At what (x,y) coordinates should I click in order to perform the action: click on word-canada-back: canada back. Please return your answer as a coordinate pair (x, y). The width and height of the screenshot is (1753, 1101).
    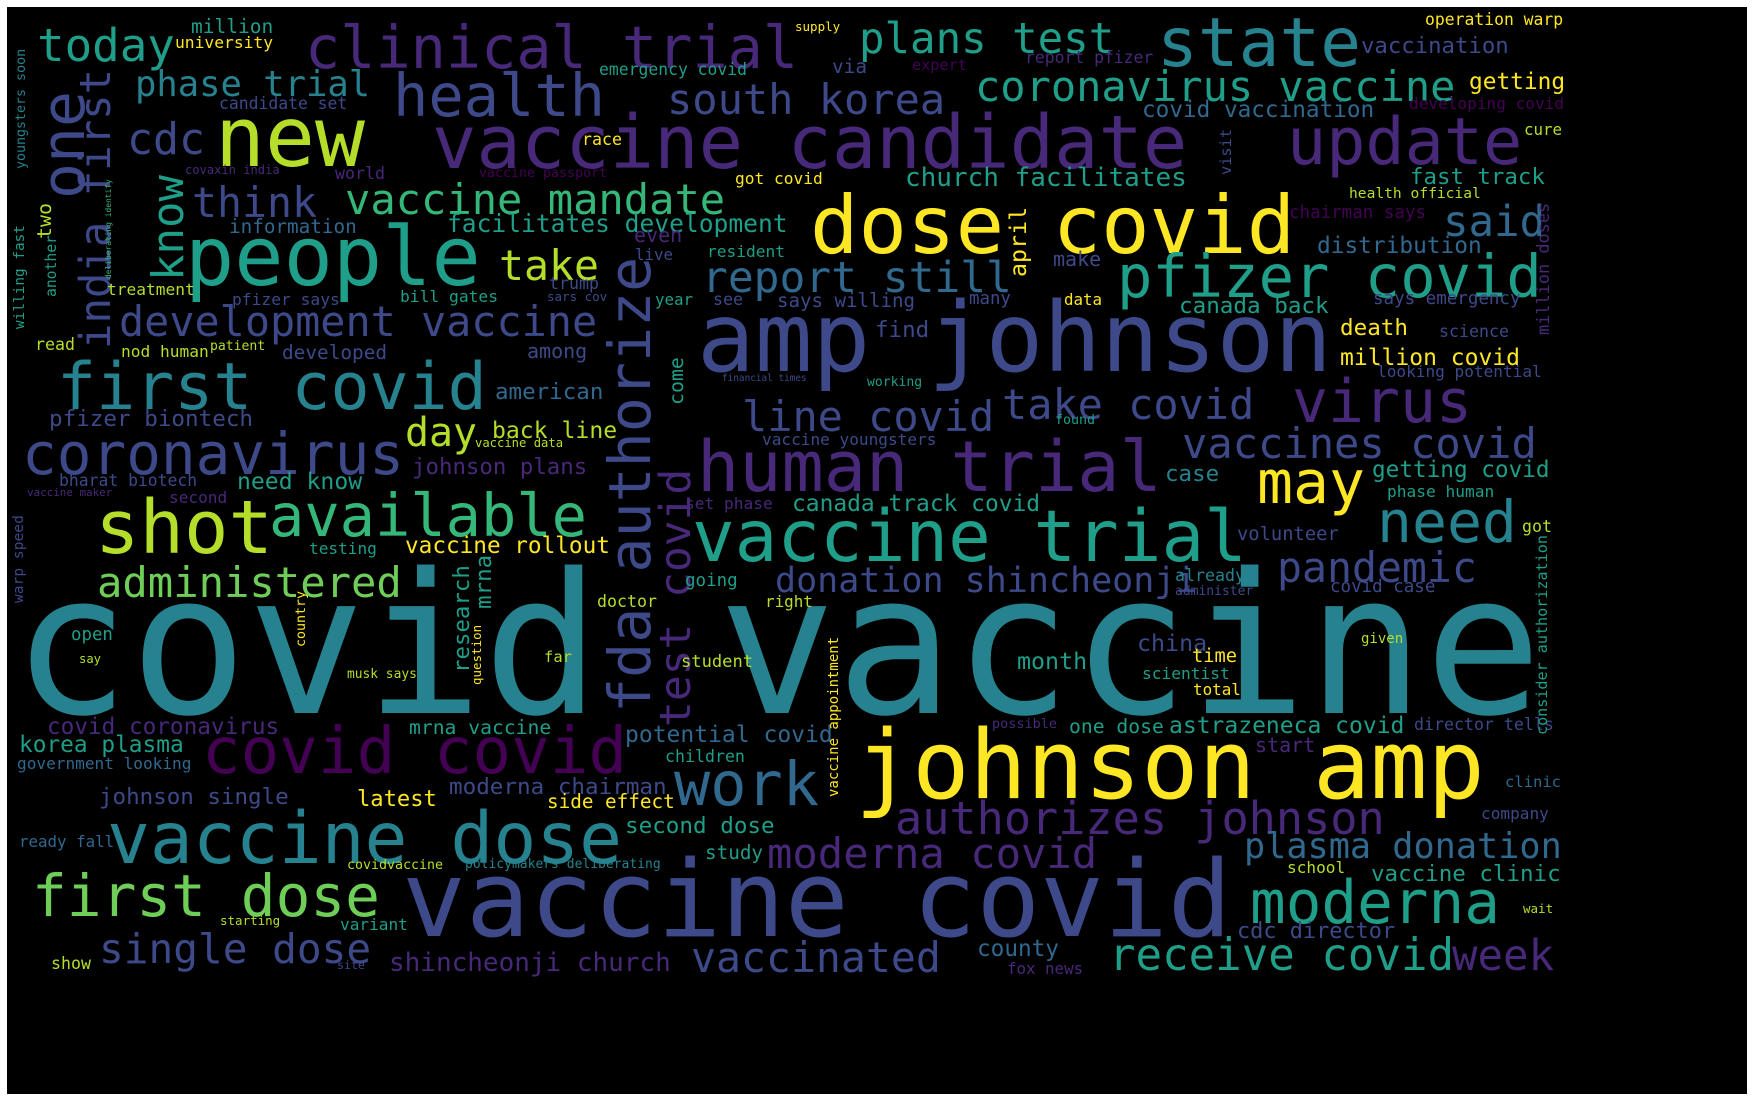
    Looking at the image, I should click on (1254, 305).